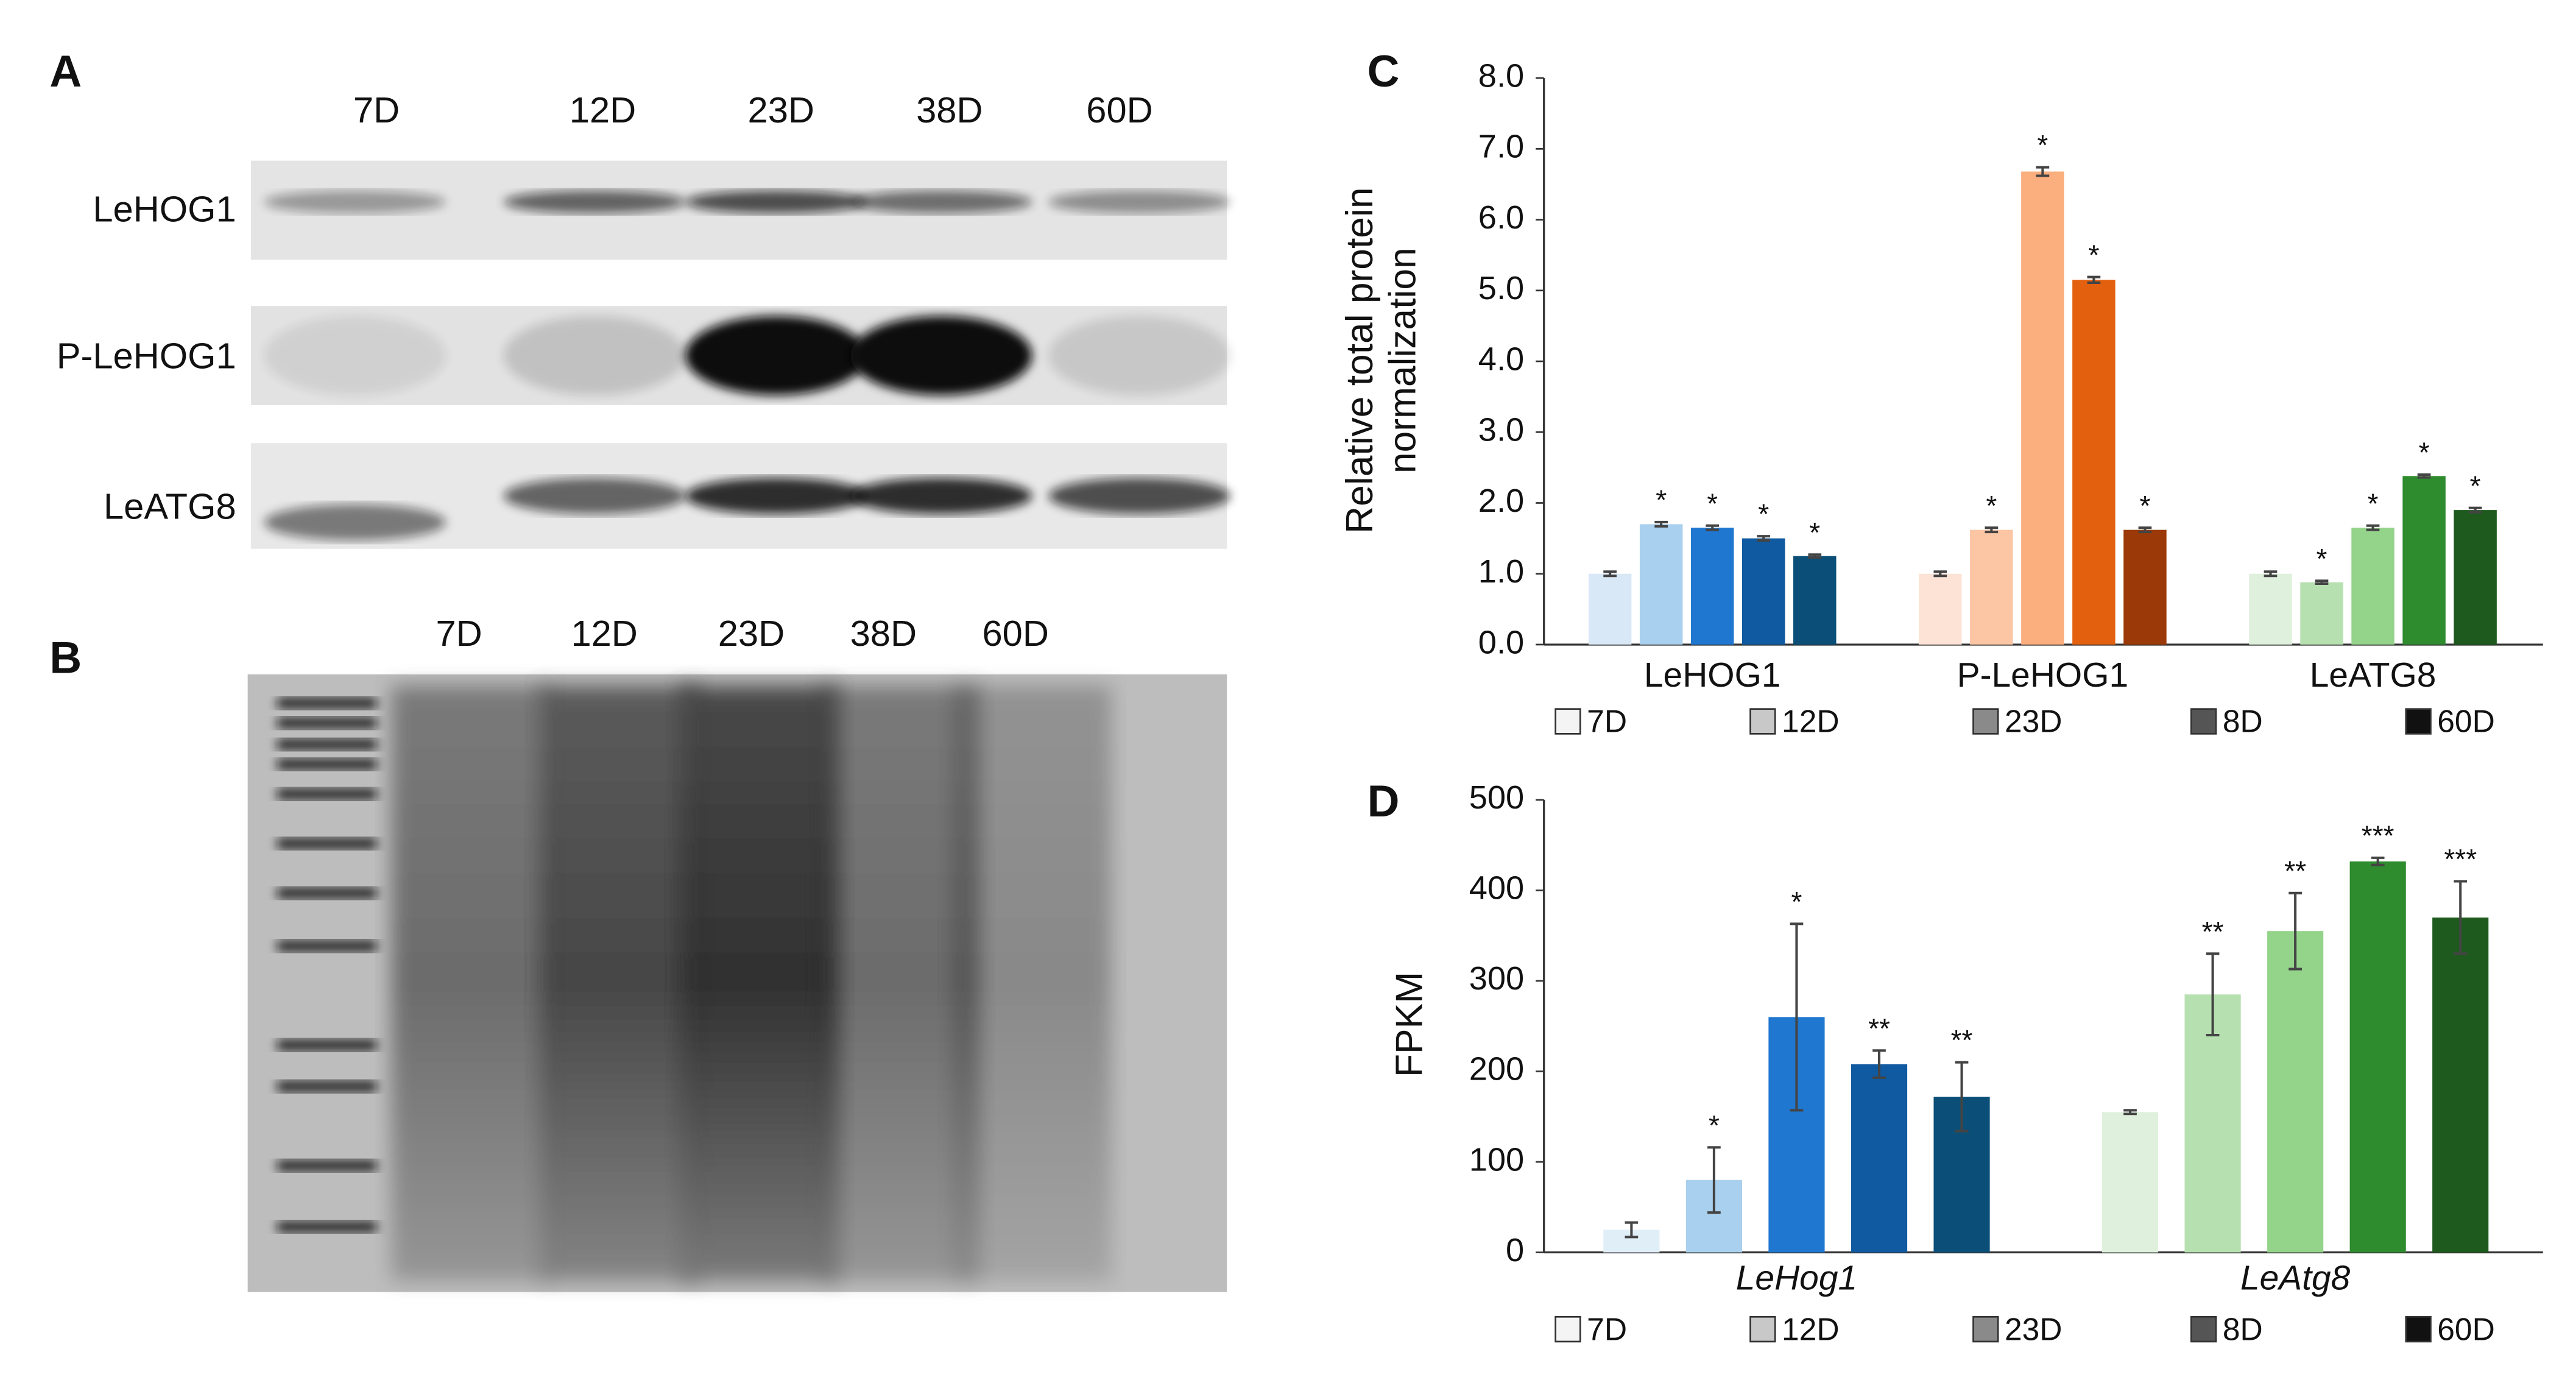  I want to click on x-tick-label: LeHOG1, so click(1712, 675).